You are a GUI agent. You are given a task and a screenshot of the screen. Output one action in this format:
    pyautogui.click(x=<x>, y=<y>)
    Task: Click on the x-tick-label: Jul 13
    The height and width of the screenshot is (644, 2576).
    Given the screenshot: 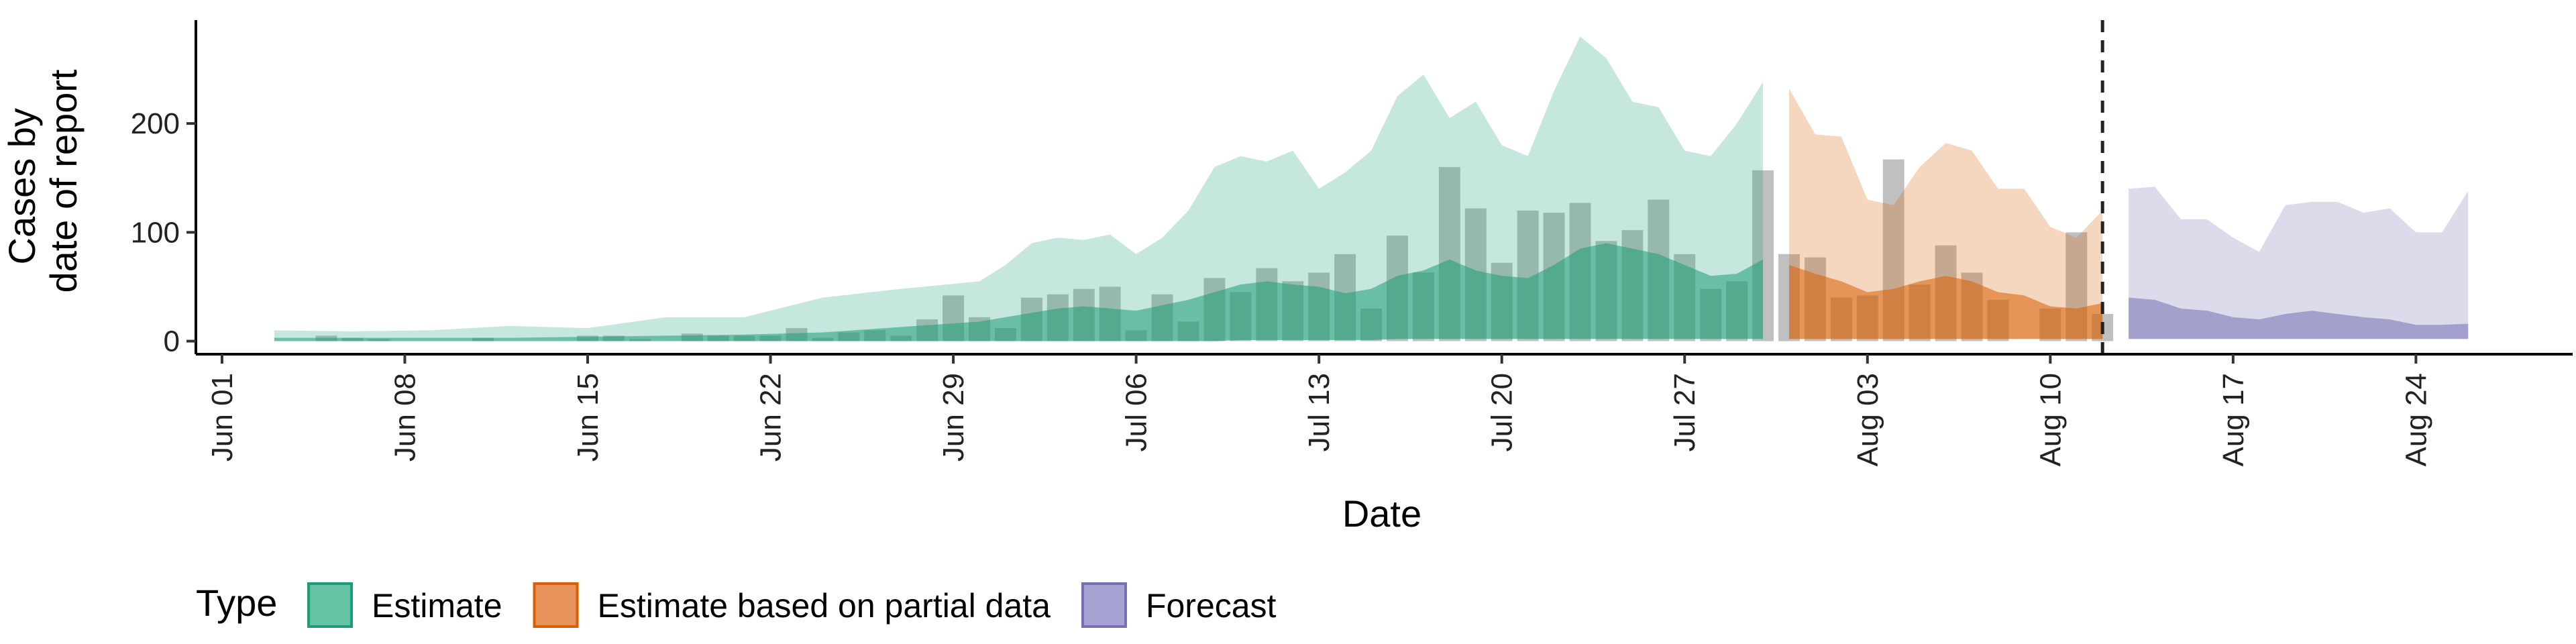 What is the action you would take?
    pyautogui.click(x=1319, y=412)
    